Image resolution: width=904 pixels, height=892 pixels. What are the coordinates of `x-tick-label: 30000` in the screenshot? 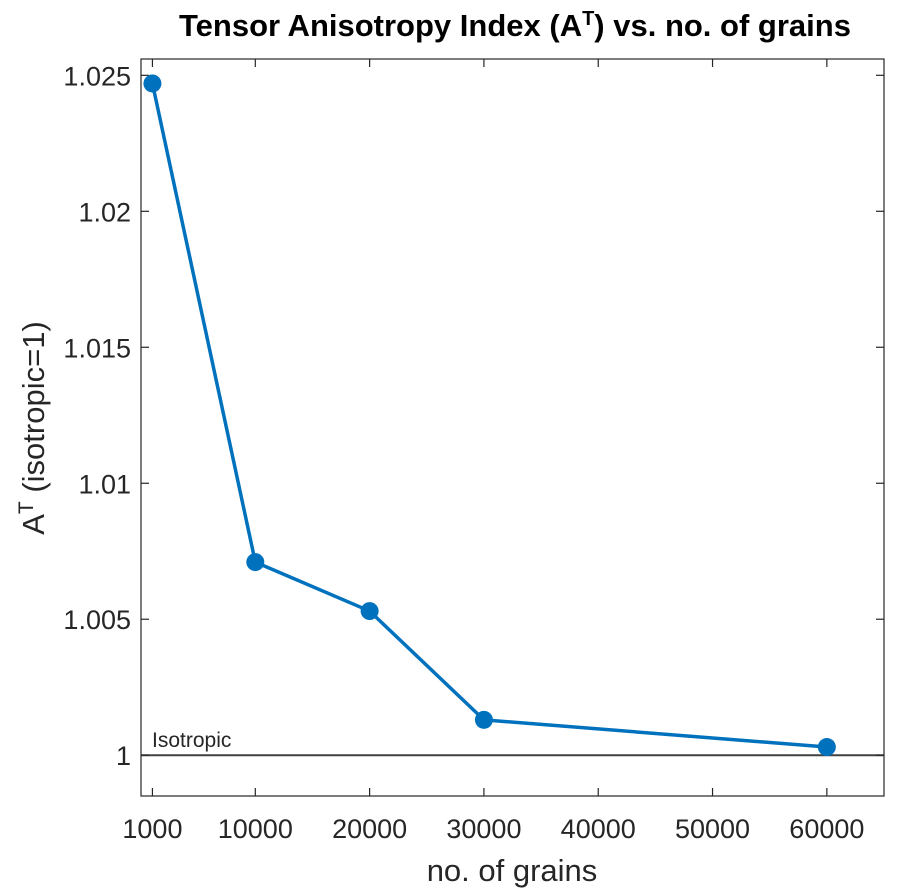 It's located at (483, 829).